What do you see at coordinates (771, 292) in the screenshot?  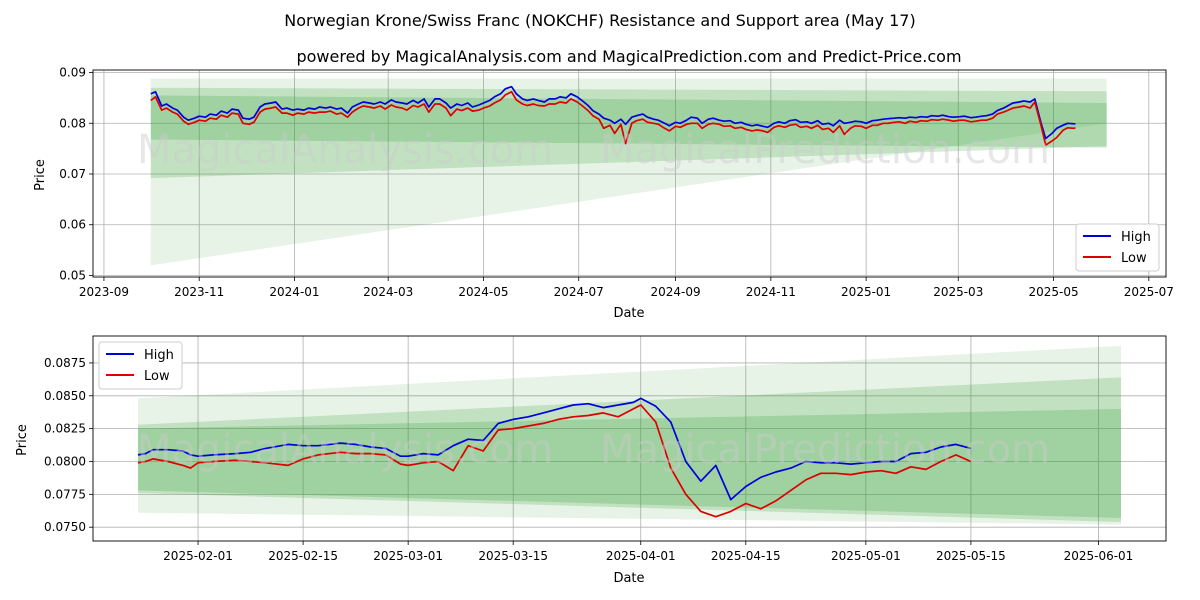 I see `top-x-tick-label: 2024-11` at bounding box center [771, 292].